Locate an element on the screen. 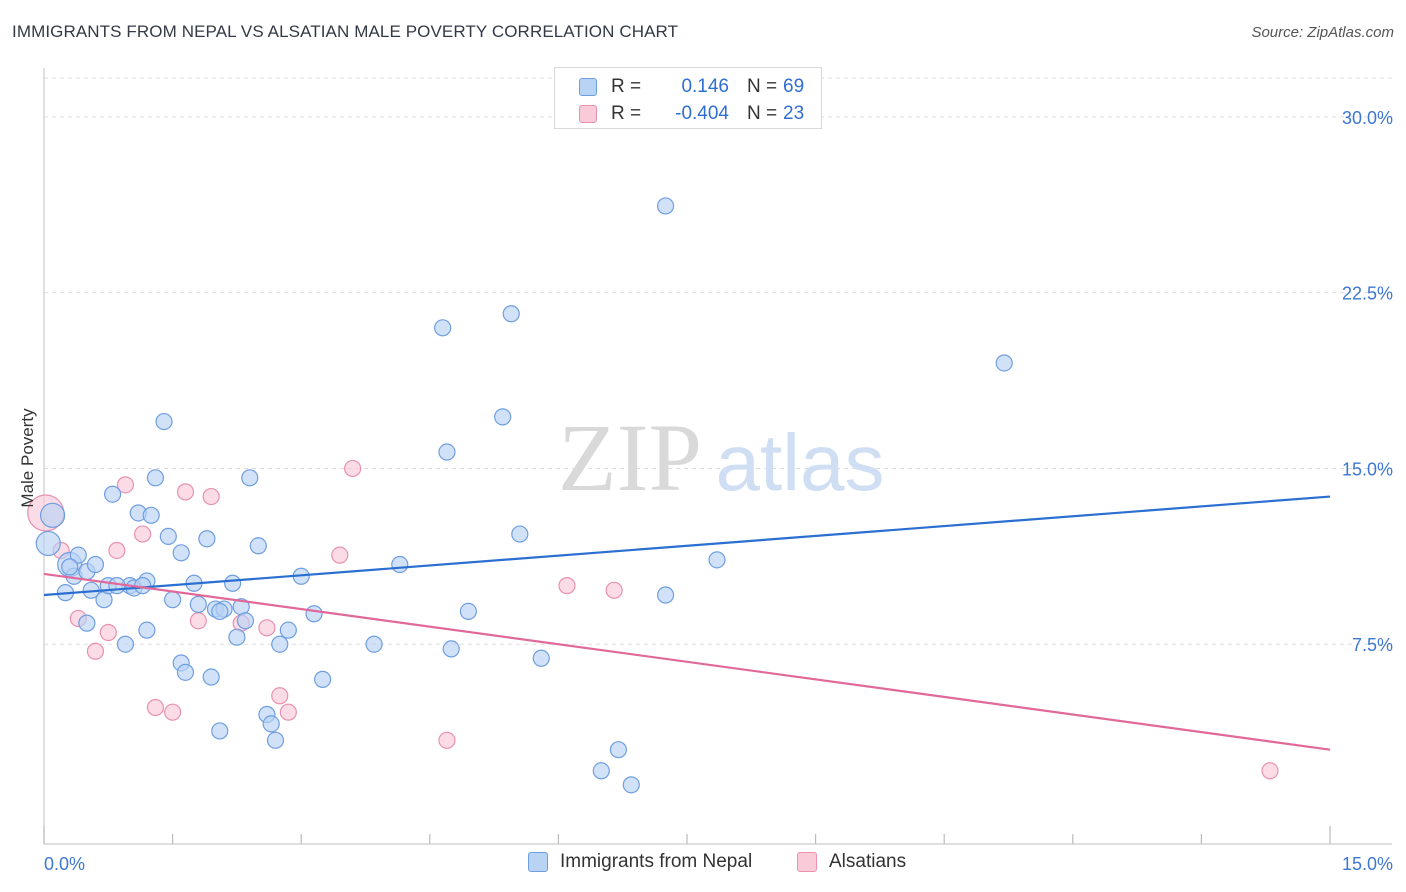 The height and width of the screenshot is (892, 1406). source-label: Source: ZipAtlas.com is located at coordinates (1322, 32).